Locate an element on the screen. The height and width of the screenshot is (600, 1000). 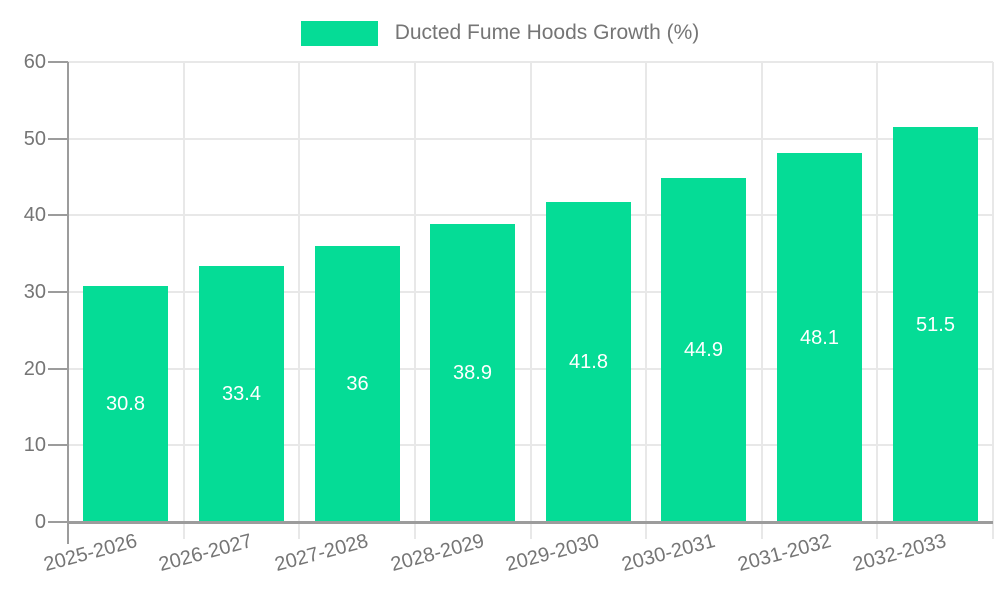
x-category-label: 2028-2029 is located at coordinates (437, 552).